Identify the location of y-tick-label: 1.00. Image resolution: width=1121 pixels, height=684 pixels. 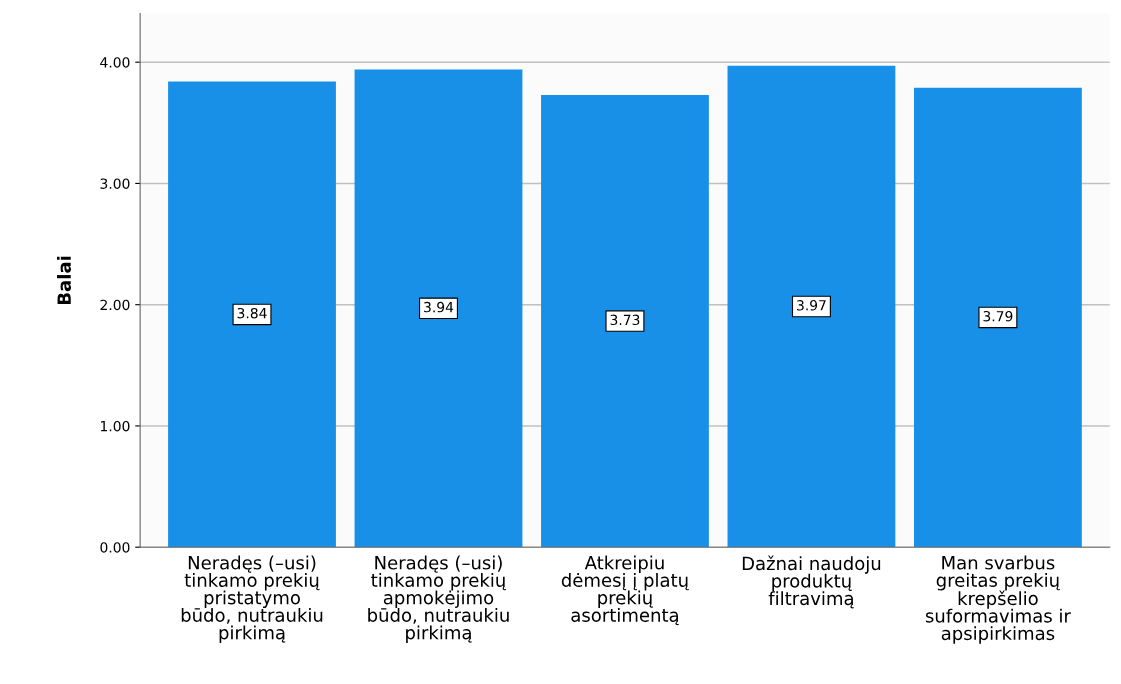
(115, 426).